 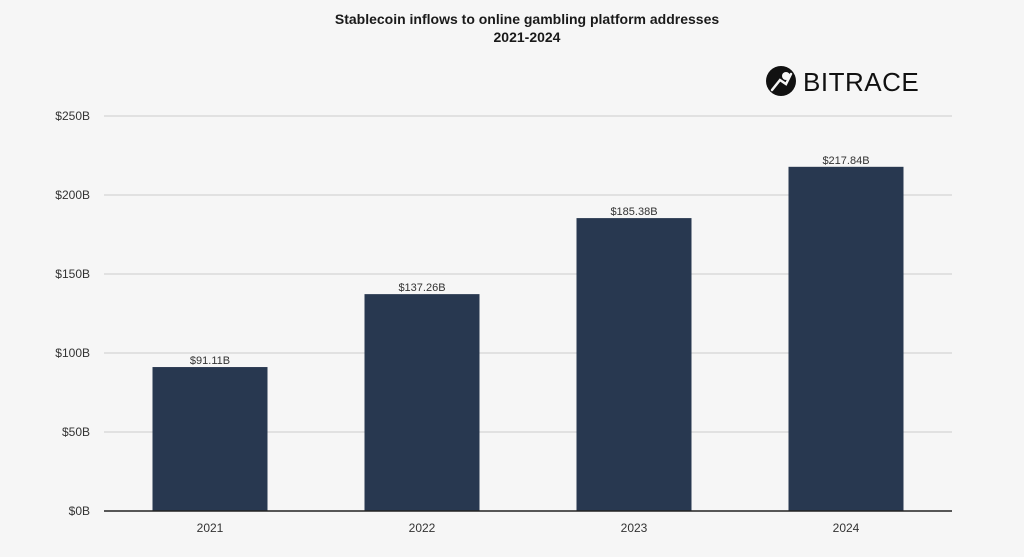 What do you see at coordinates (422, 528) in the screenshot?
I see `x-tick-label: 2022` at bounding box center [422, 528].